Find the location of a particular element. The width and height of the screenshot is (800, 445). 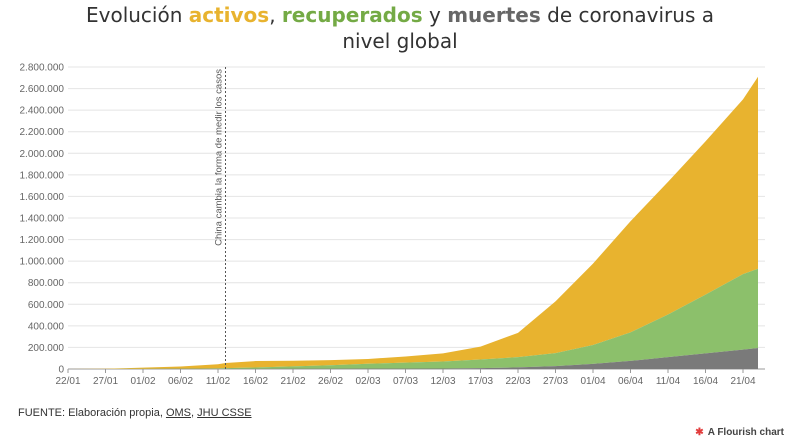

chart-annotation: China cambia la forma de medir los casos is located at coordinates (220, 218).